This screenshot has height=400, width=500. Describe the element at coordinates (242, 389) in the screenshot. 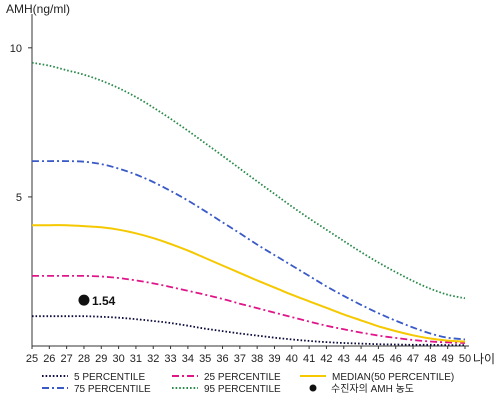

I see `legend-label: 95 PERCENTILE` at that location.